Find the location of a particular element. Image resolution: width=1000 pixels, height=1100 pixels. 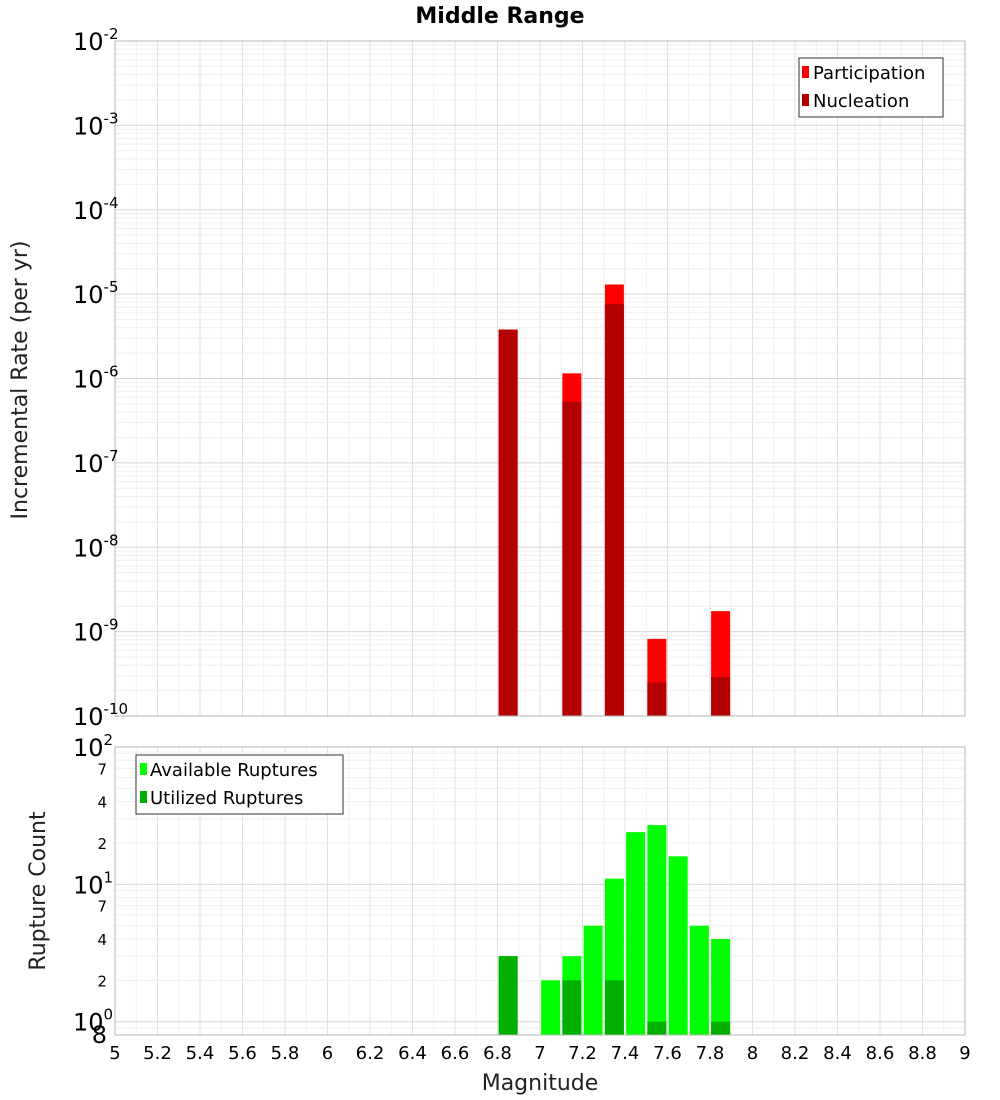

x-tick-label: 6.6 is located at coordinates (455, 1053).